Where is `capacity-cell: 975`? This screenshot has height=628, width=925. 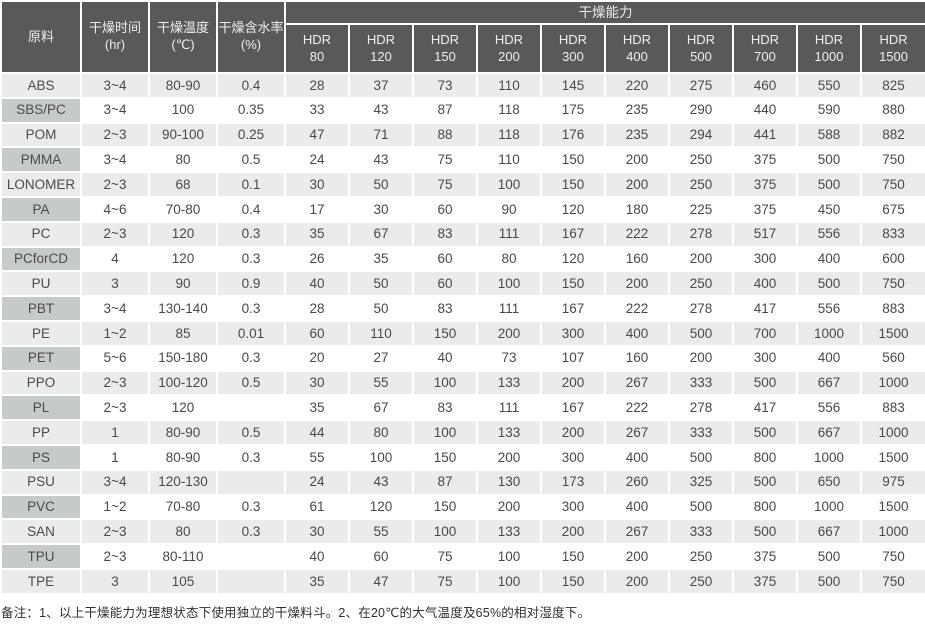
capacity-cell: 975 is located at coordinates (892, 482).